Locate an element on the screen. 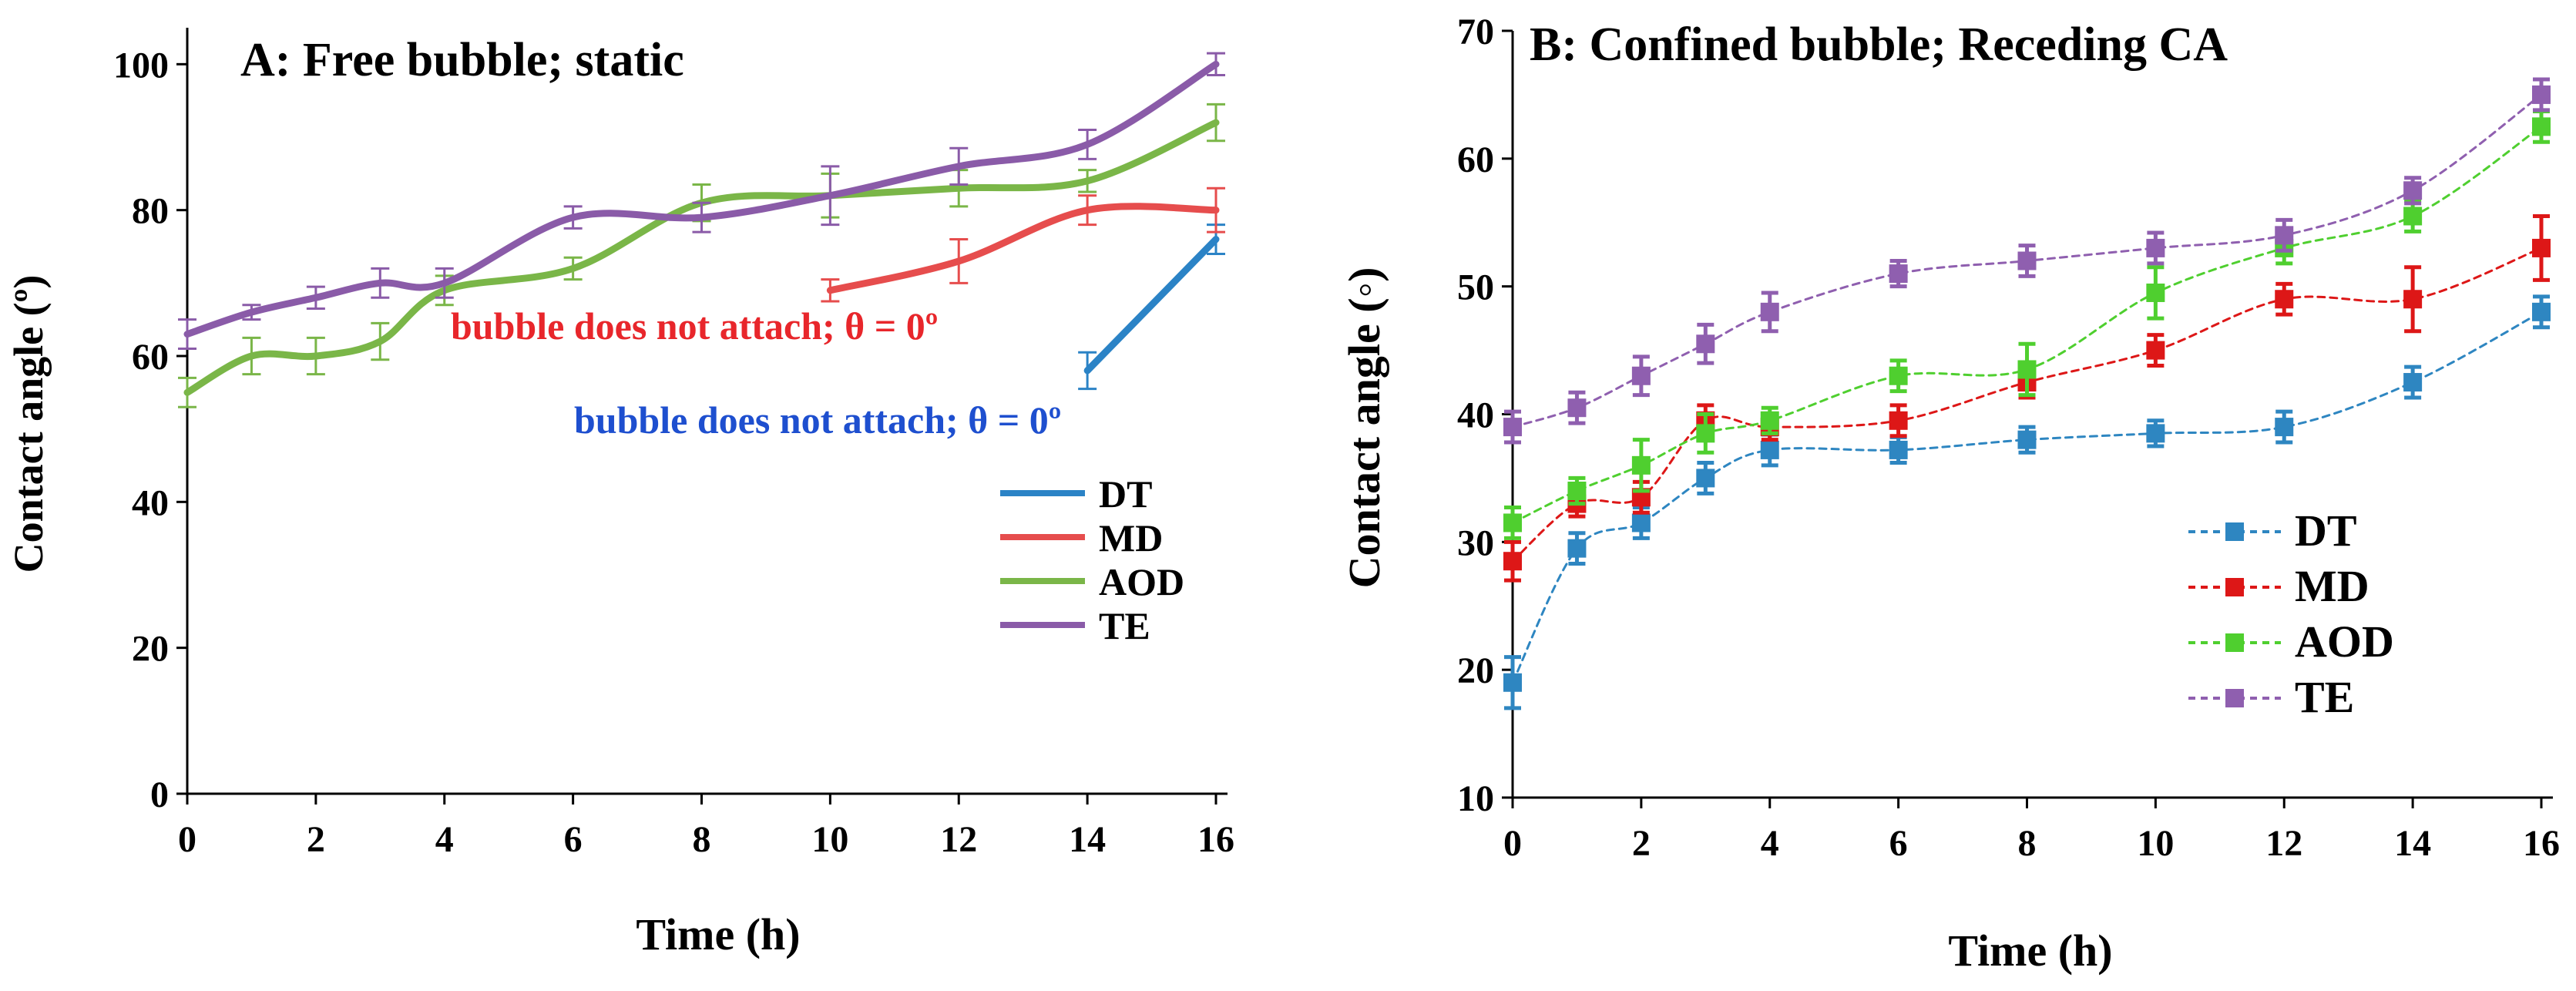  panel-b-x-tick-label: 14 is located at coordinates (2412, 843).